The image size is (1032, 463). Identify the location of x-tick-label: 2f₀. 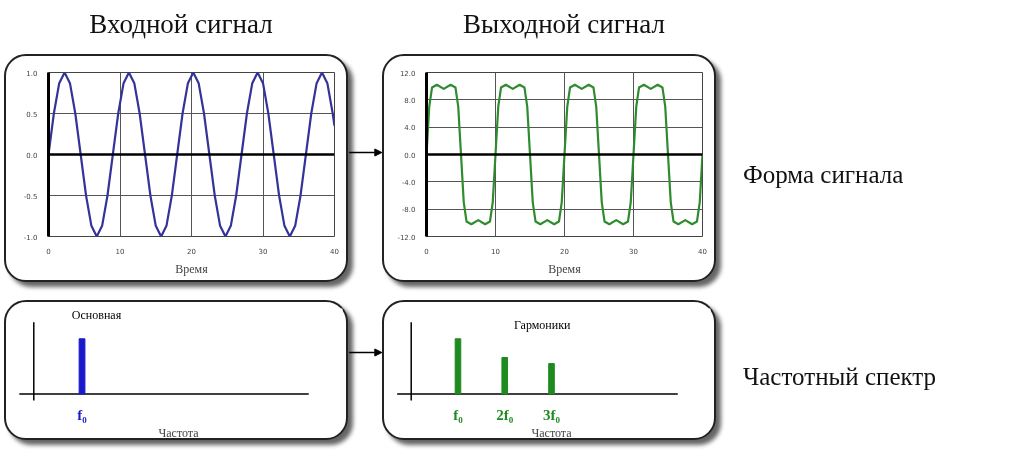
(505, 414).